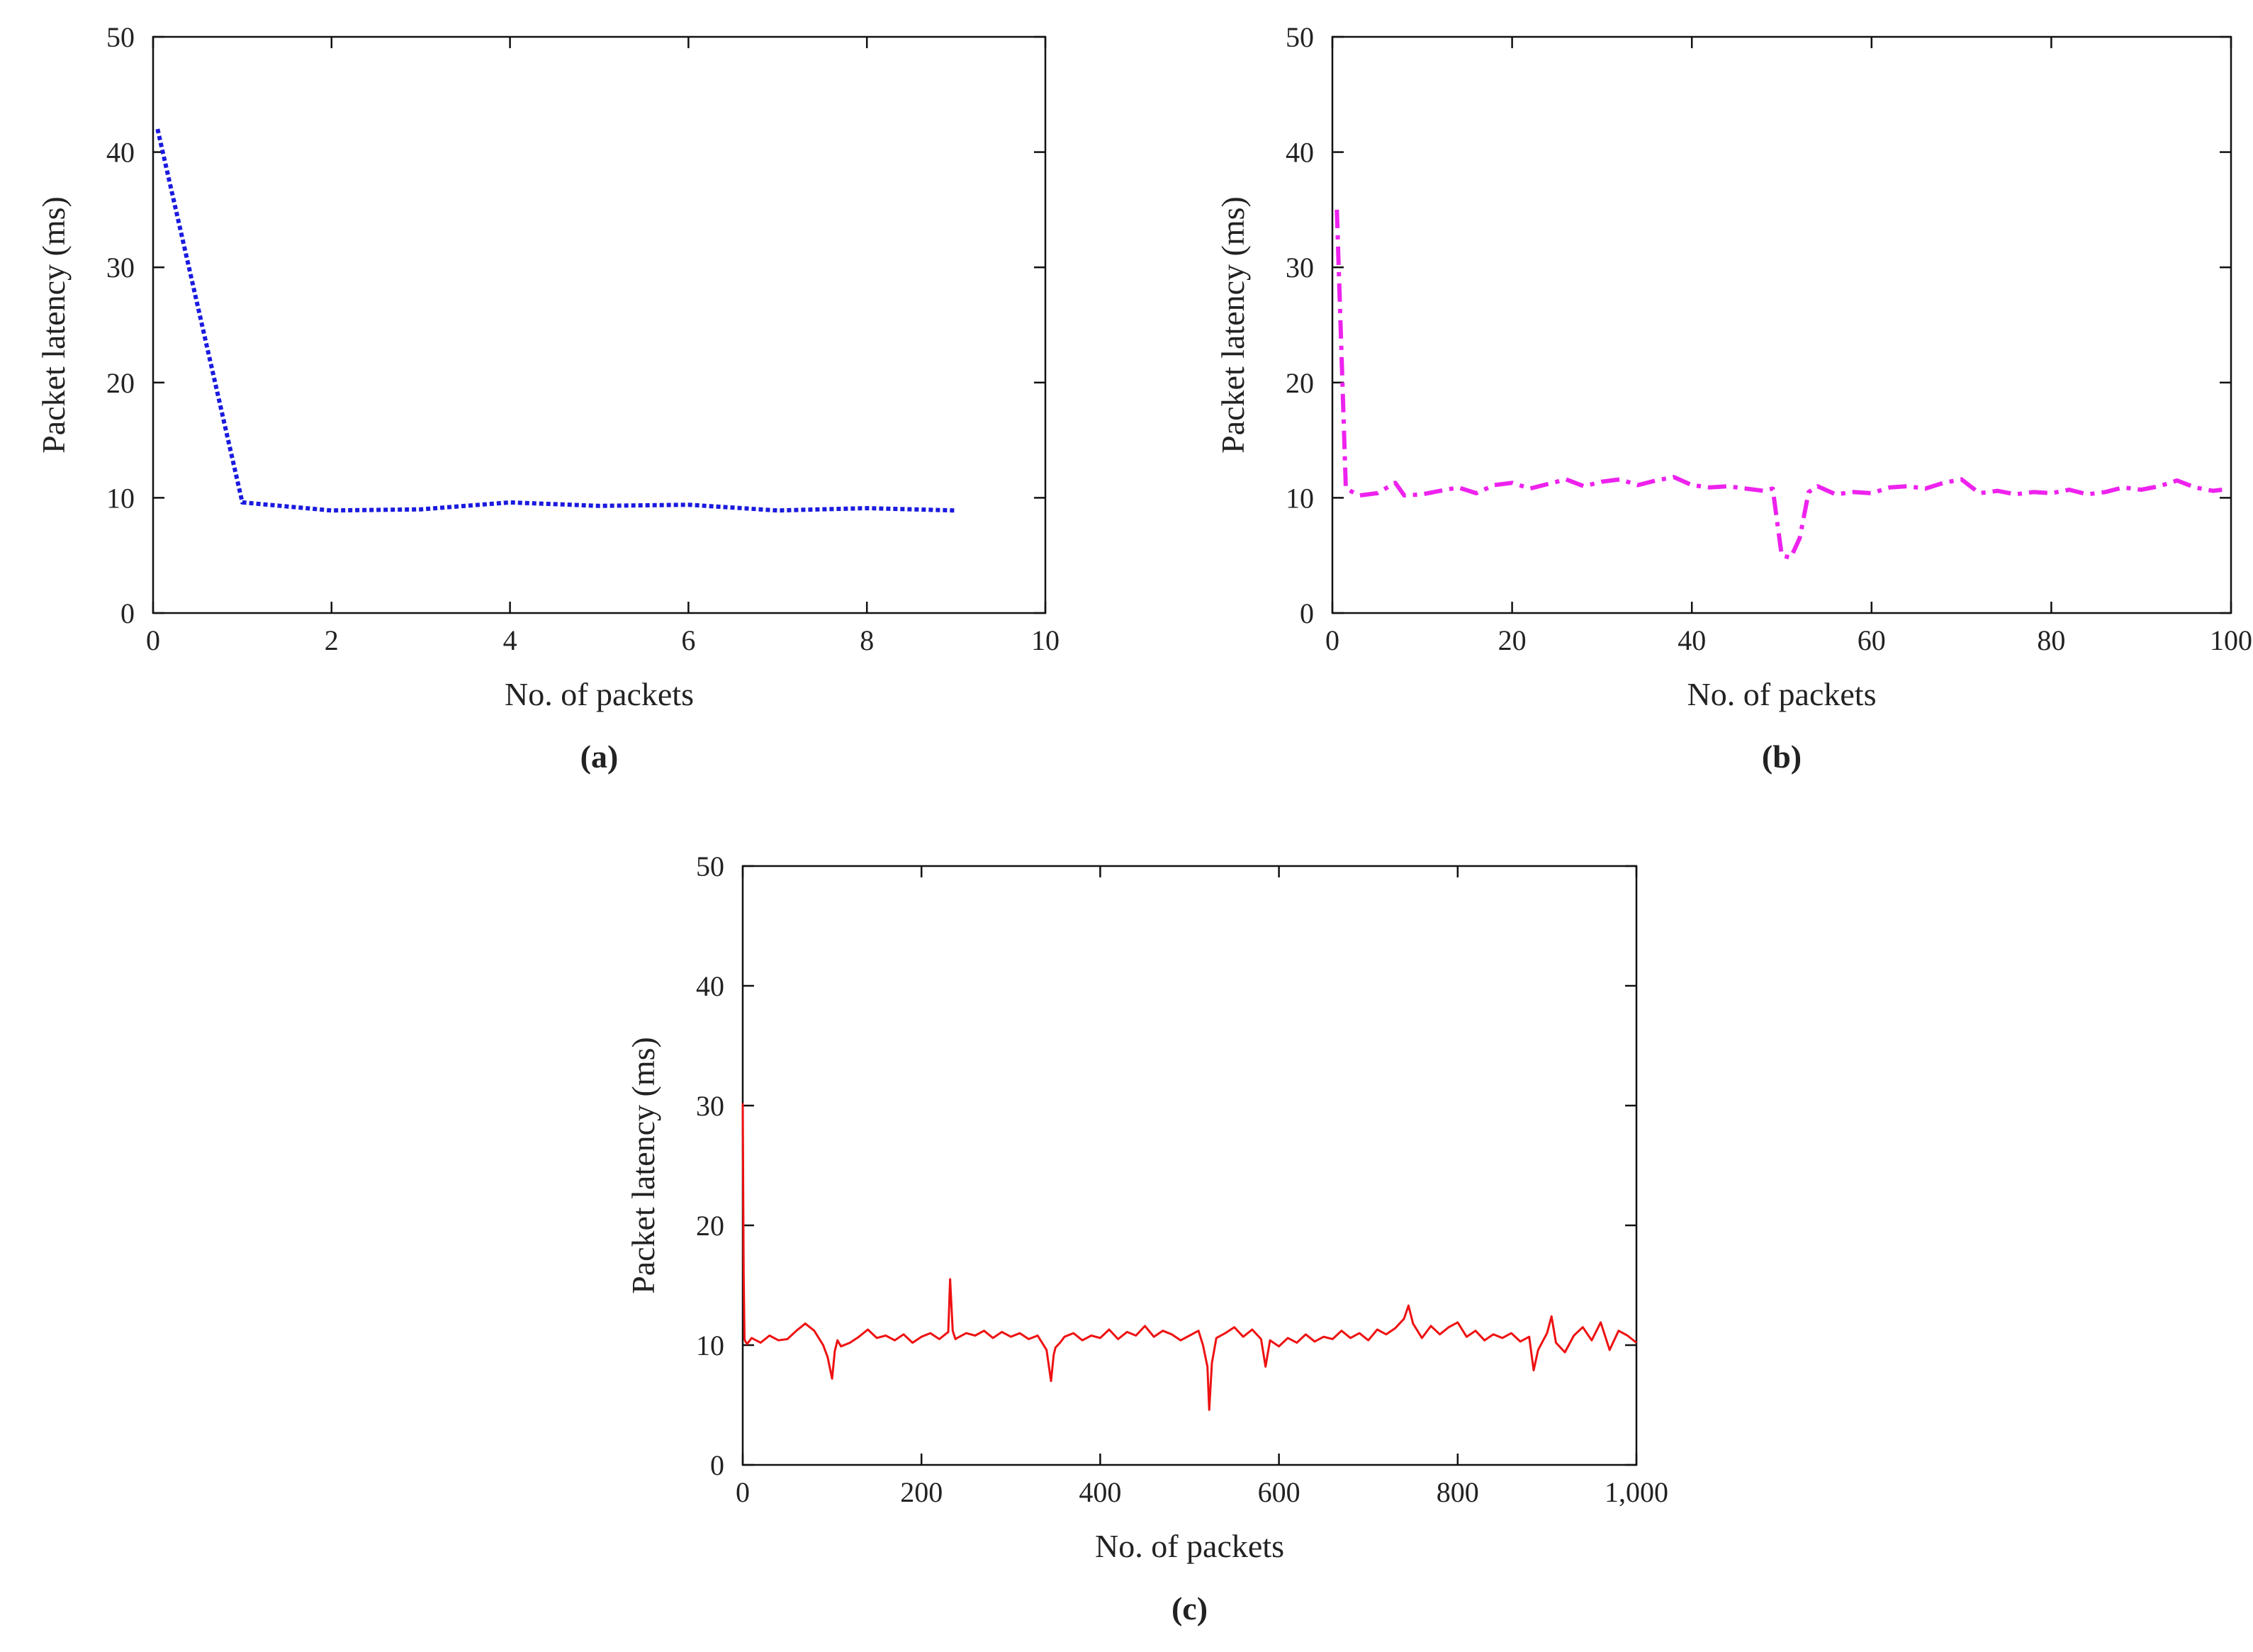 This screenshot has width=2253, height=1652. What do you see at coordinates (1512, 640) in the screenshot?
I see `x-tick-label: 20` at bounding box center [1512, 640].